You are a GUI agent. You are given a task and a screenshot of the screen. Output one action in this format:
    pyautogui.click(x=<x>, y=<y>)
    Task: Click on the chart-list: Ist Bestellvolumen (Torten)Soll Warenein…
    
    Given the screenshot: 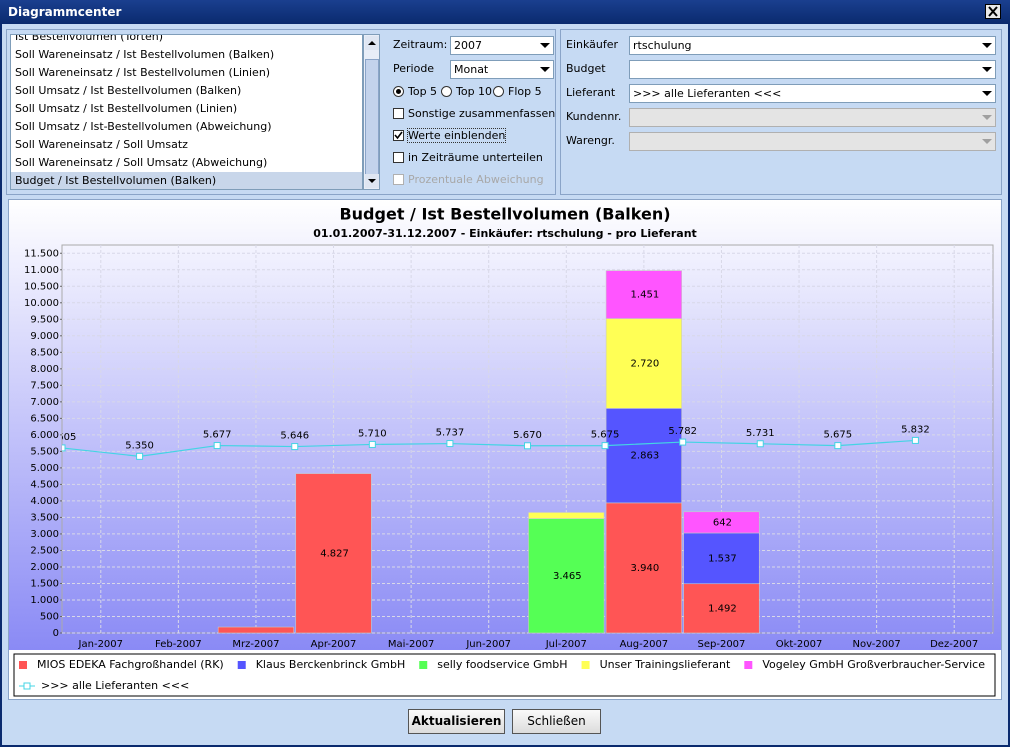 What is the action you would take?
    pyautogui.click(x=186, y=112)
    